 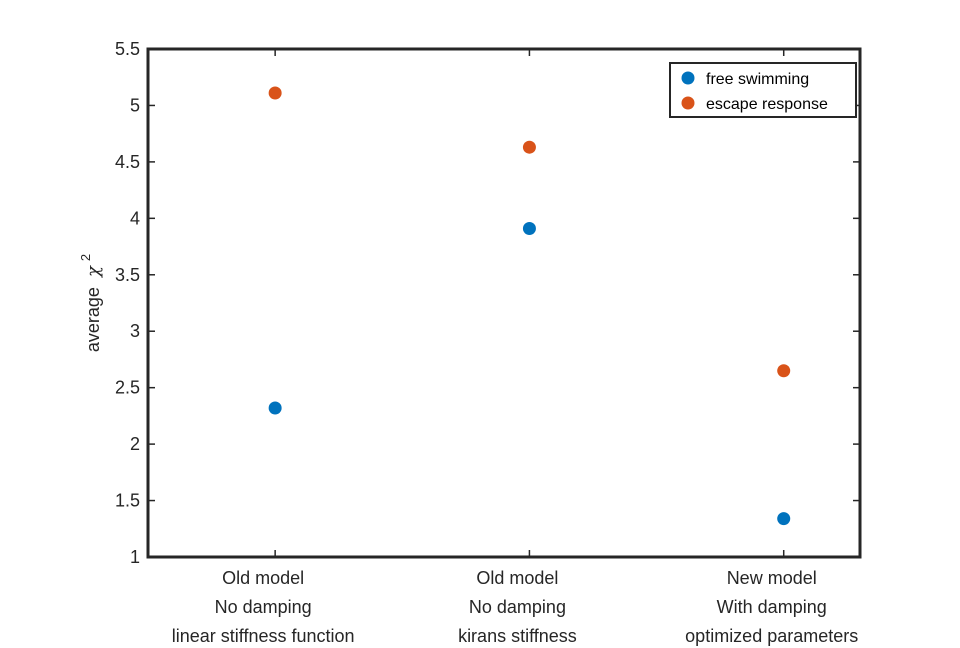 I want to click on x-tick-label-line: kirans stiffness, so click(x=517, y=636).